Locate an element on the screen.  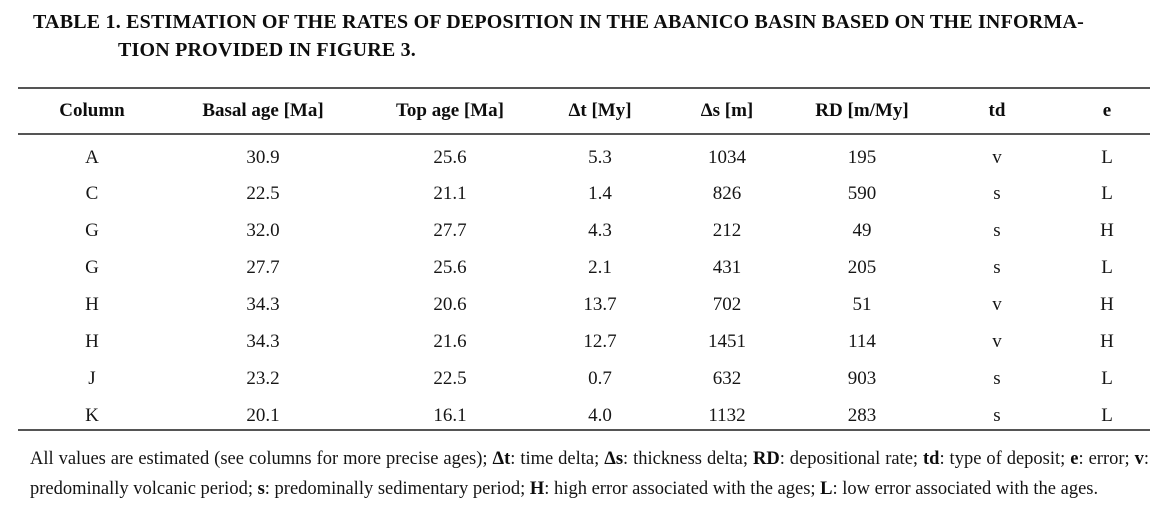
table-cell: 13.7 is located at coordinates (600, 304).